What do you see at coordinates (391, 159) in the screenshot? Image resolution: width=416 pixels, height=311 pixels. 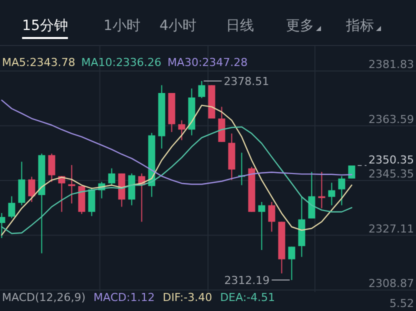 I see `ref-line-label: 2350.35` at bounding box center [391, 159].